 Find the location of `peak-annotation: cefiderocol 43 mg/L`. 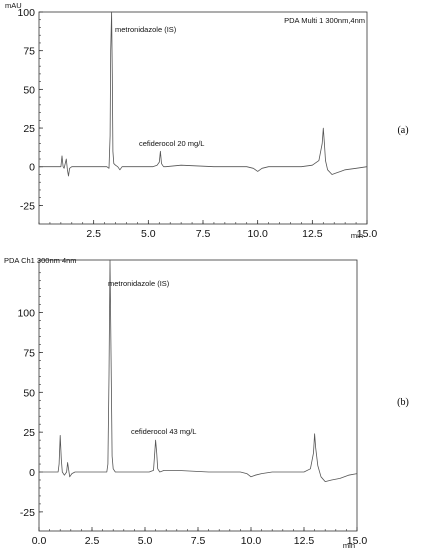

peak-annotation: cefiderocol 43 mg/L is located at coordinates (163, 431).